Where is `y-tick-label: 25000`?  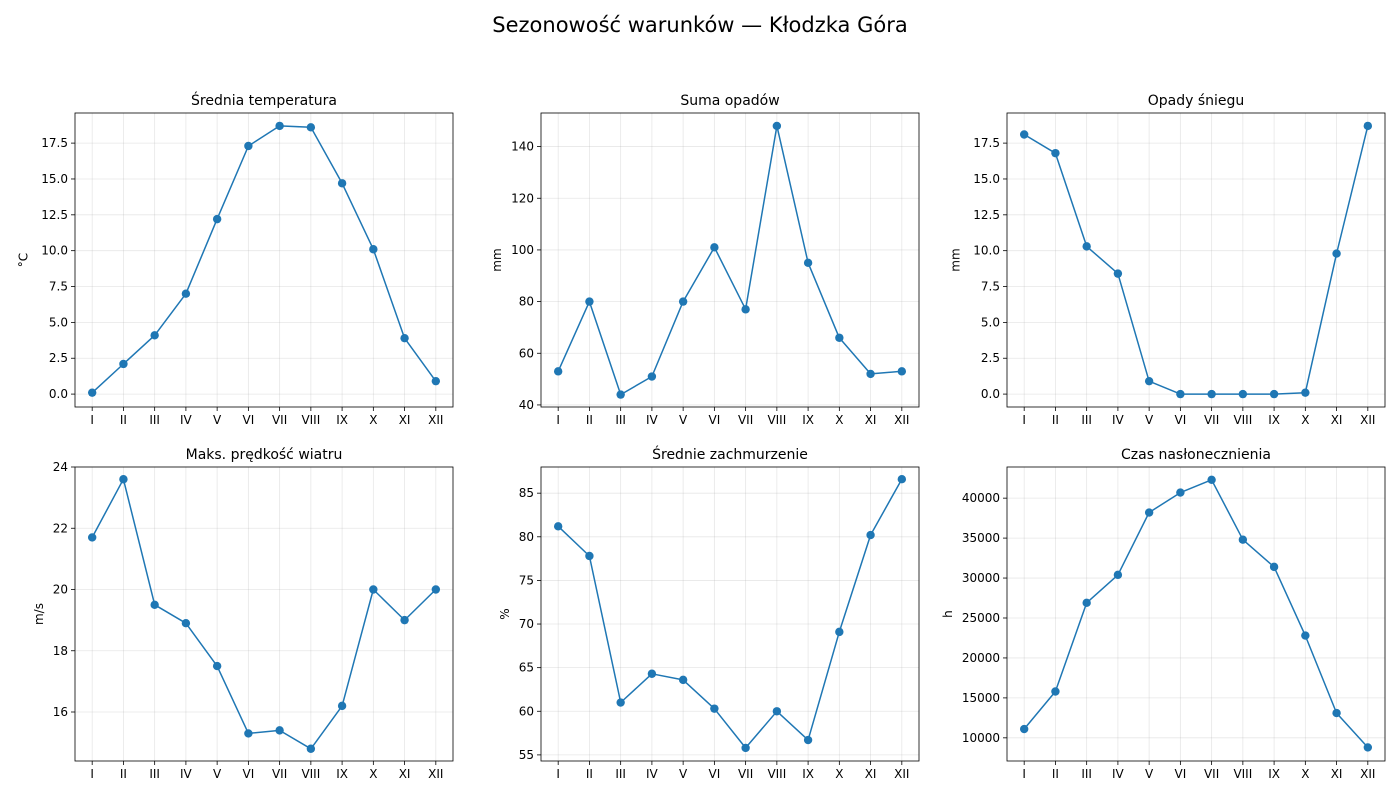
y-tick-label: 25000 is located at coordinates (981, 618).